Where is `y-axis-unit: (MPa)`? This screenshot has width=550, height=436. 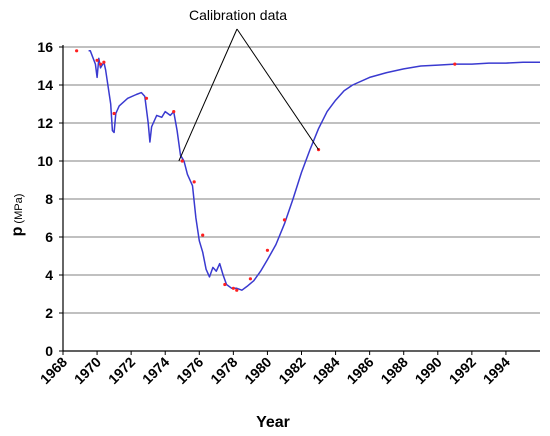
y-axis-unit: (MPa) is located at coordinates (19, 209).